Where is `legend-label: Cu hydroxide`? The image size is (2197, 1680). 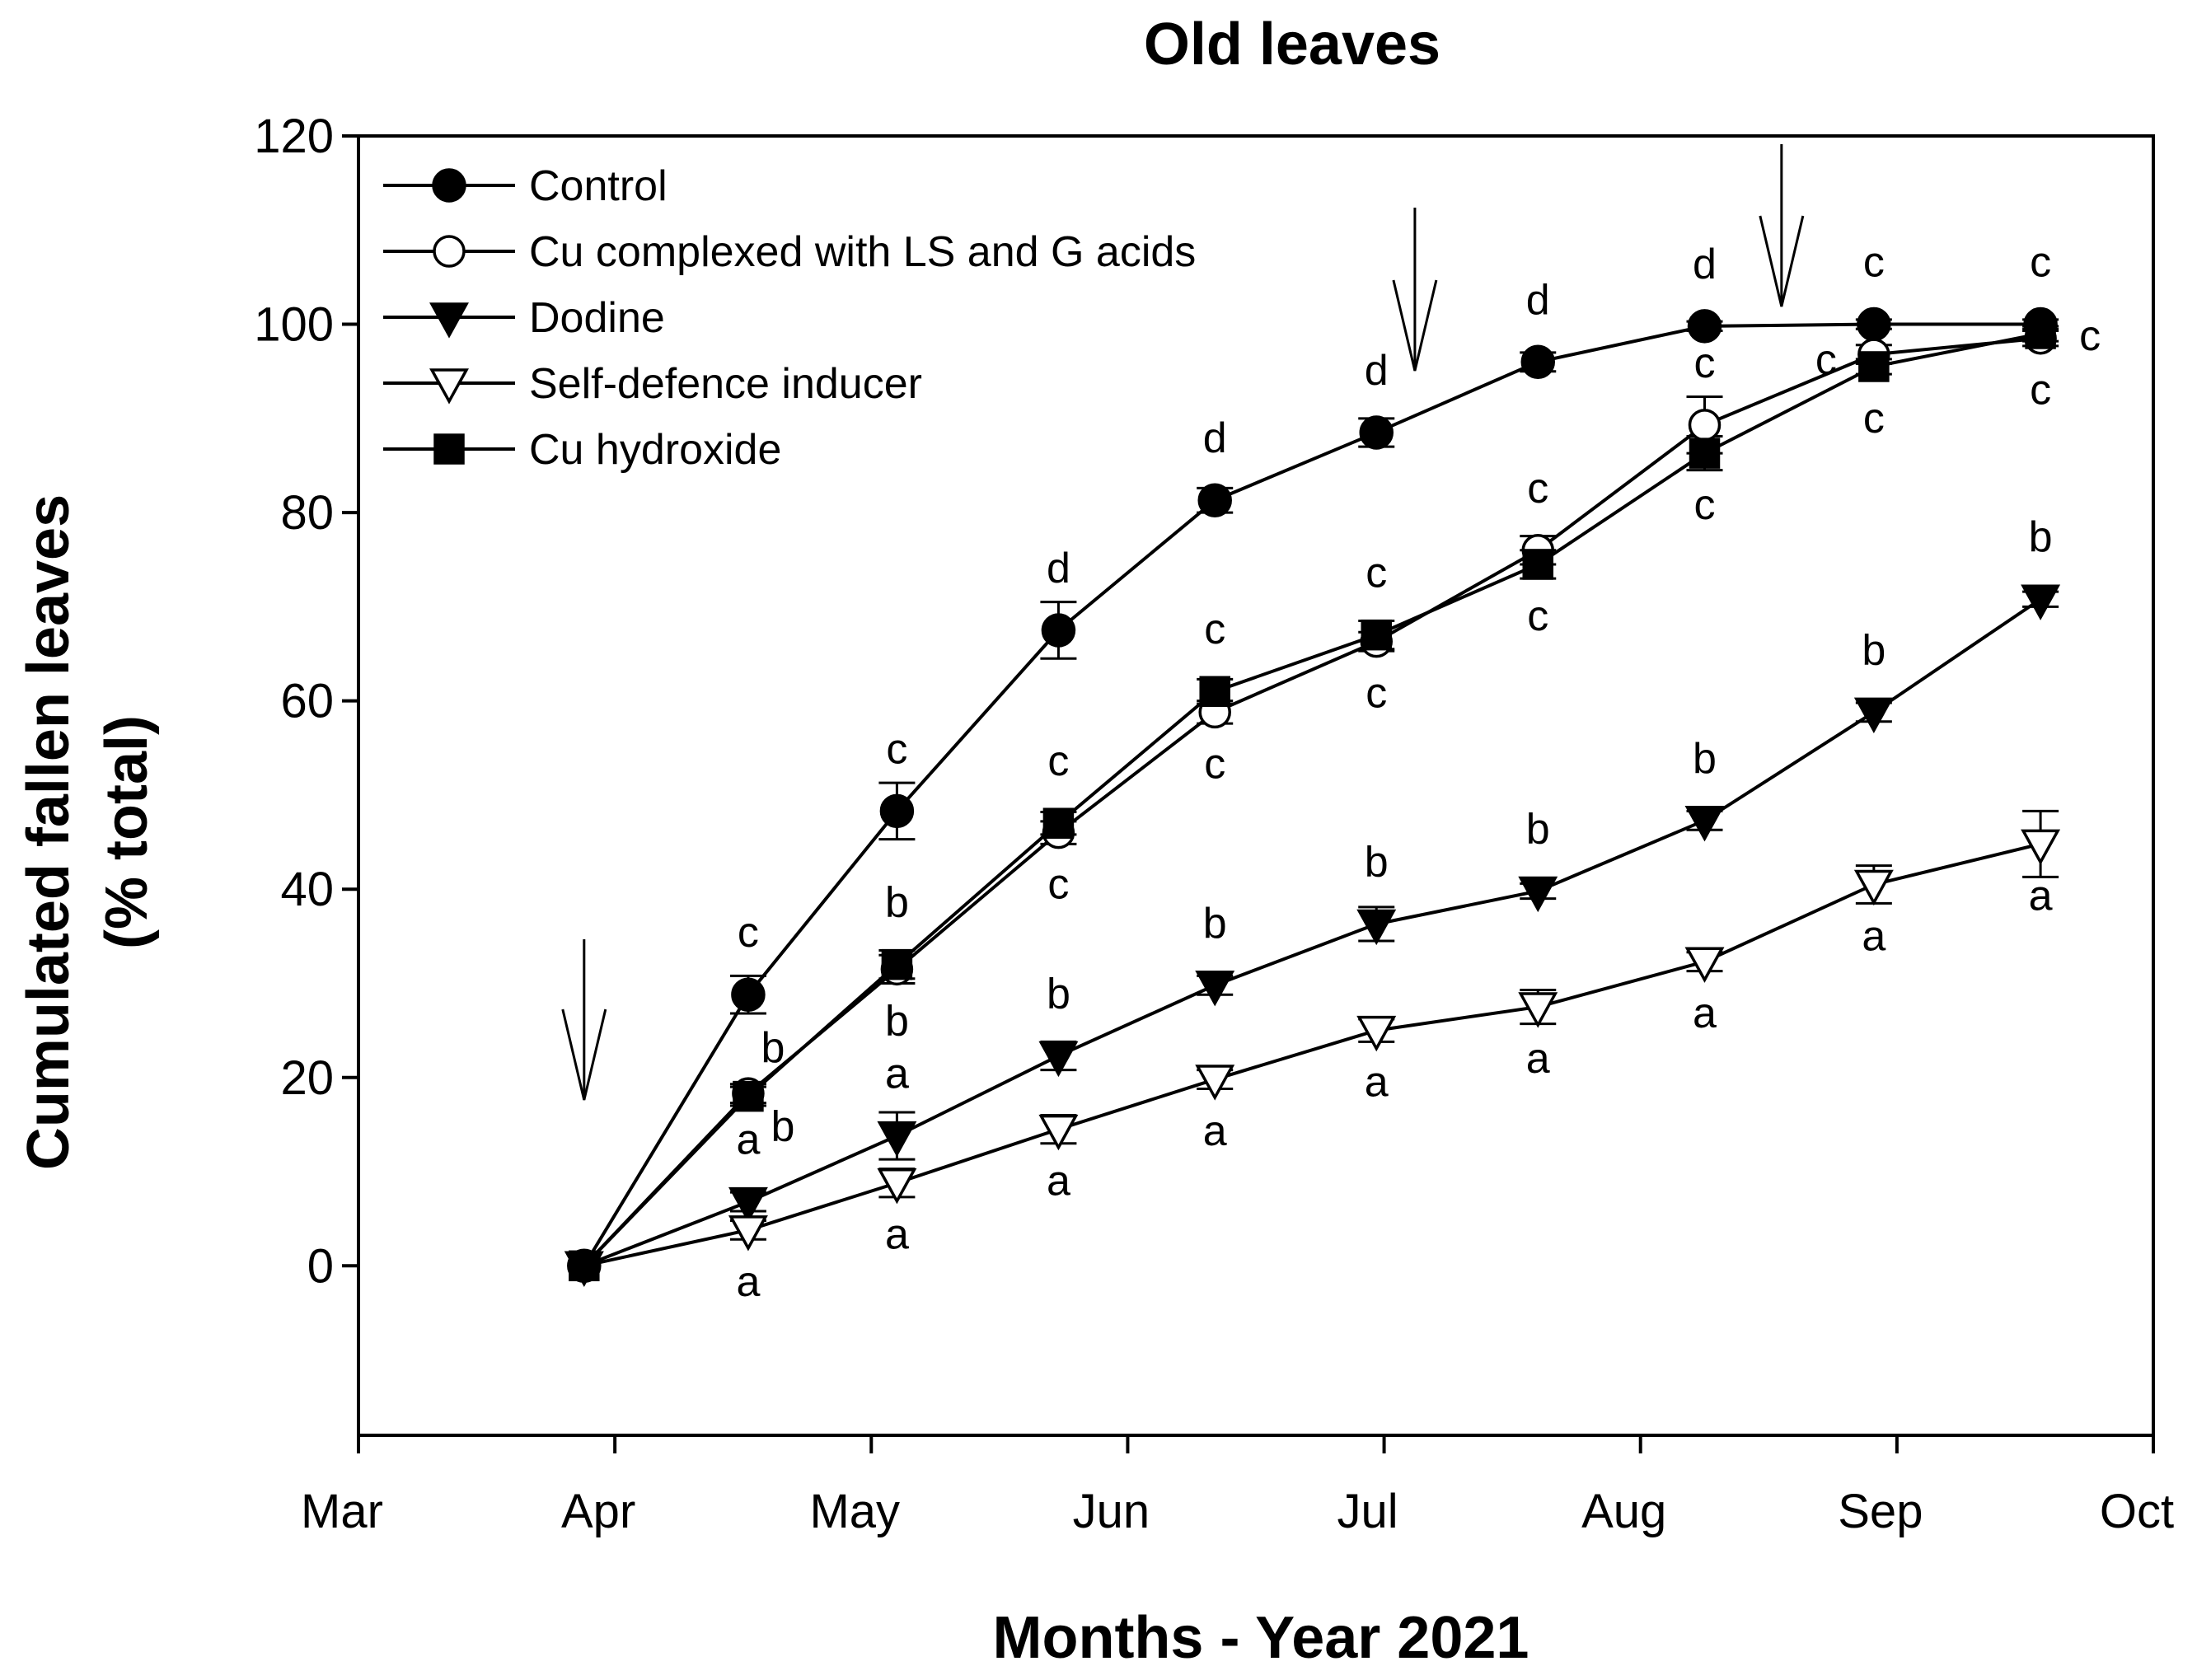
legend-label: Cu hydroxide is located at coordinates (655, 450).